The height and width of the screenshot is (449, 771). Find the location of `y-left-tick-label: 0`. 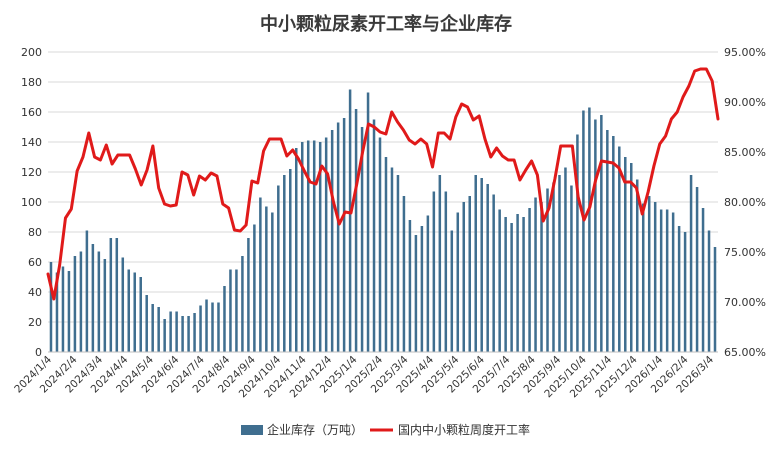

y-left-tick-label: 0 is located at coordinates (38, 352).